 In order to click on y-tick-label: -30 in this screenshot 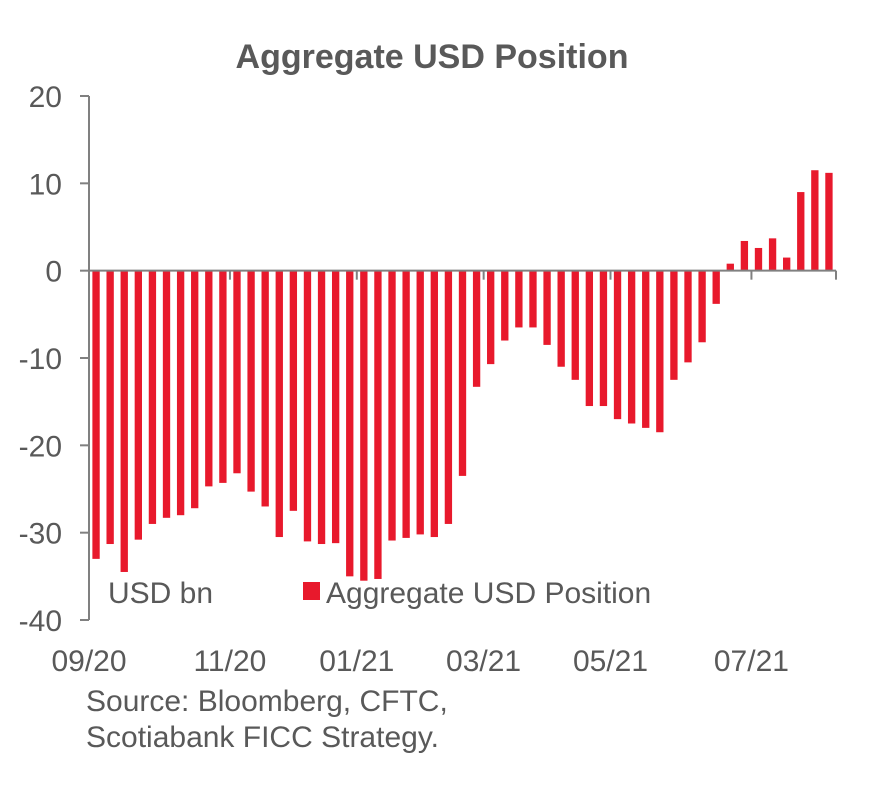, I will do `click(40, 534)`.